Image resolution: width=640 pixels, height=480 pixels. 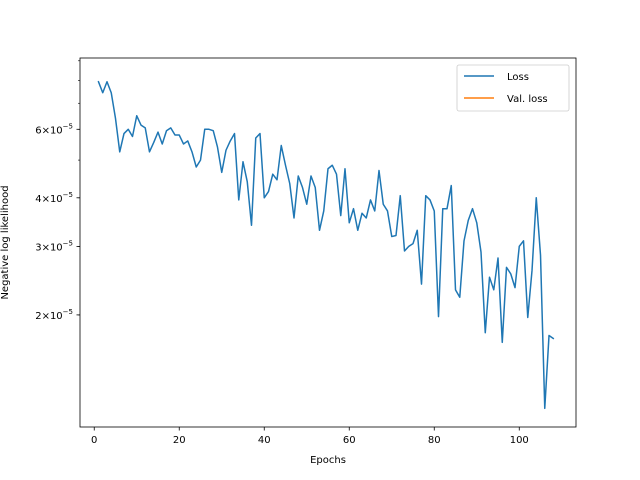 What do you see at coordinates (264, 440) in the screenshot?
I see `x-tick-label: 40` at bounding box center [264, 440].